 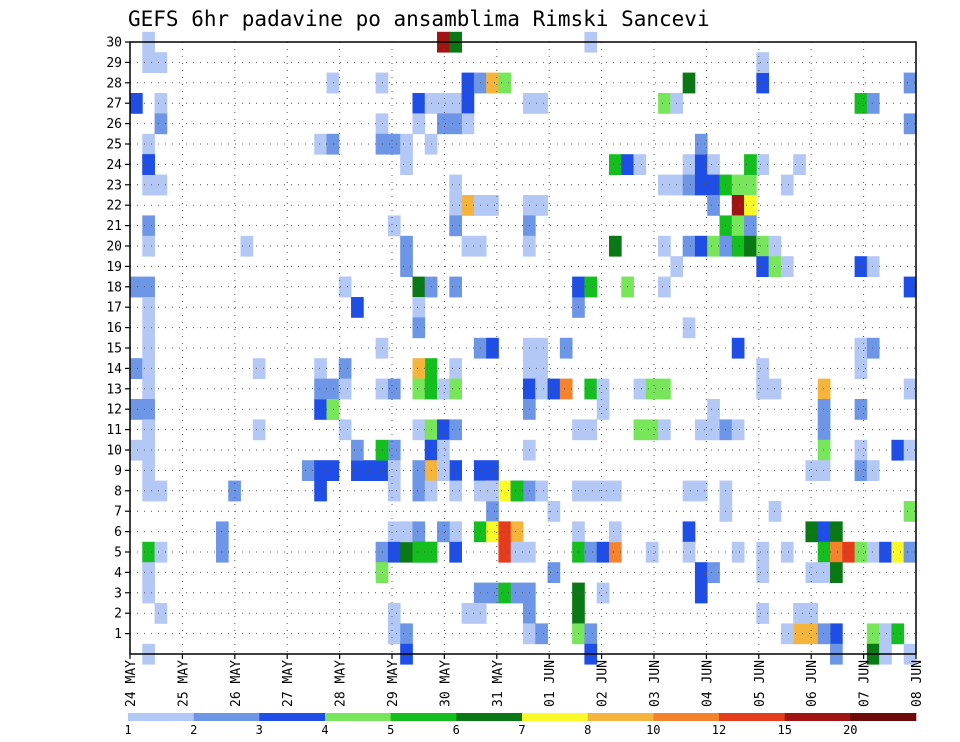 I want to click on y-tick-label: 6, so click(x=118, y=532).